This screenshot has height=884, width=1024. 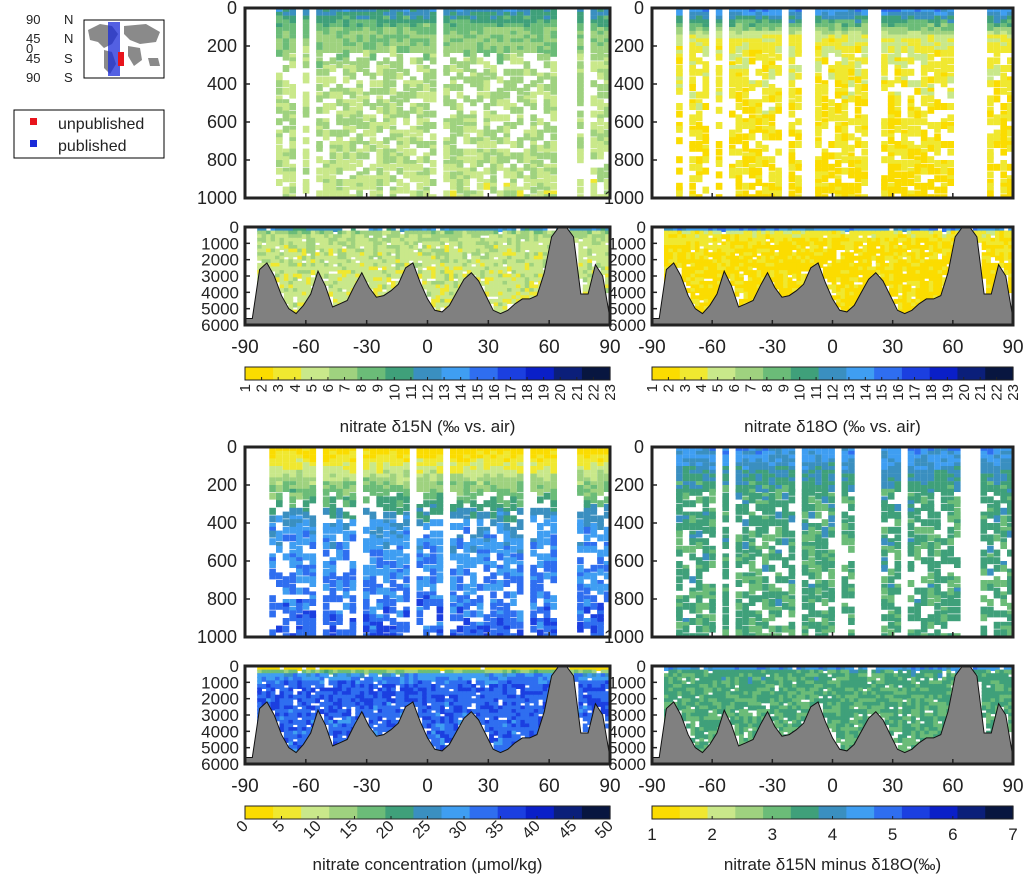 I want to click on y-tick-label: 1000, so click(x=220, y=243).